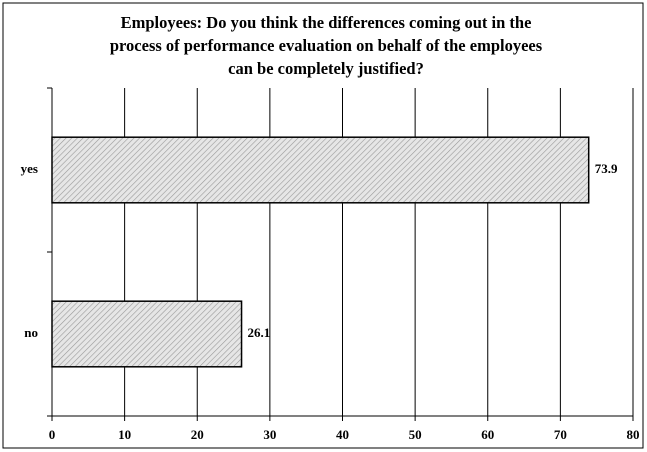 This screenshot has height=452, width=647. What do you see at coordinates (415, 434) in the screenshot?
I see `x-tick-label: 50` at bounding box center [415, 434].